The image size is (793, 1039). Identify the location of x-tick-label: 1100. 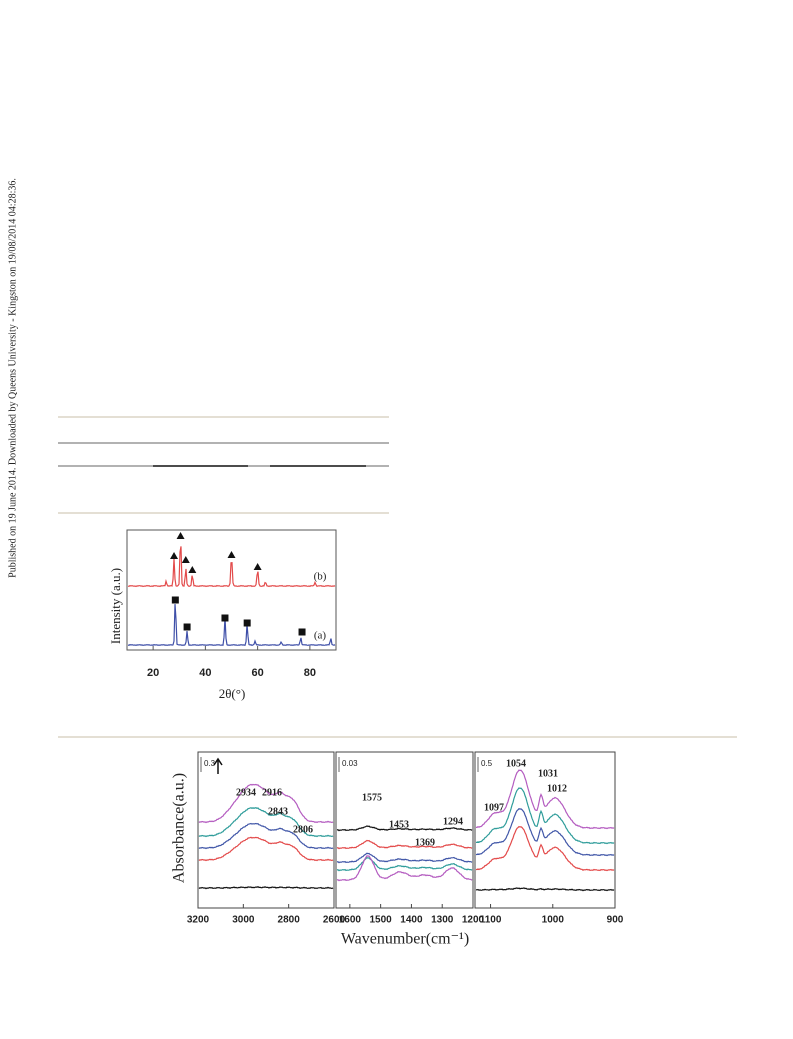
(491, 920).